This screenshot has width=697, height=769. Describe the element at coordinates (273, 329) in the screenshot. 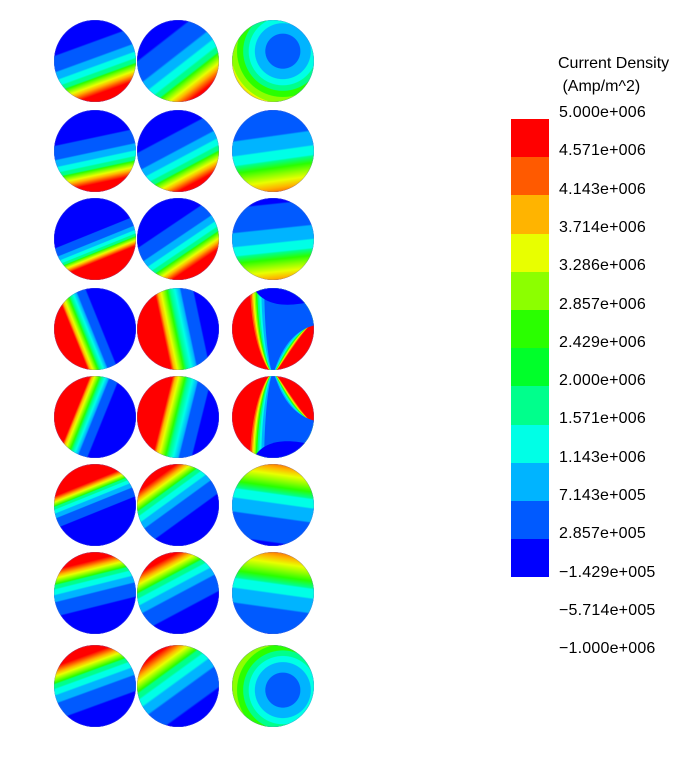

I see `contour-plot-r4-c3` at that location.